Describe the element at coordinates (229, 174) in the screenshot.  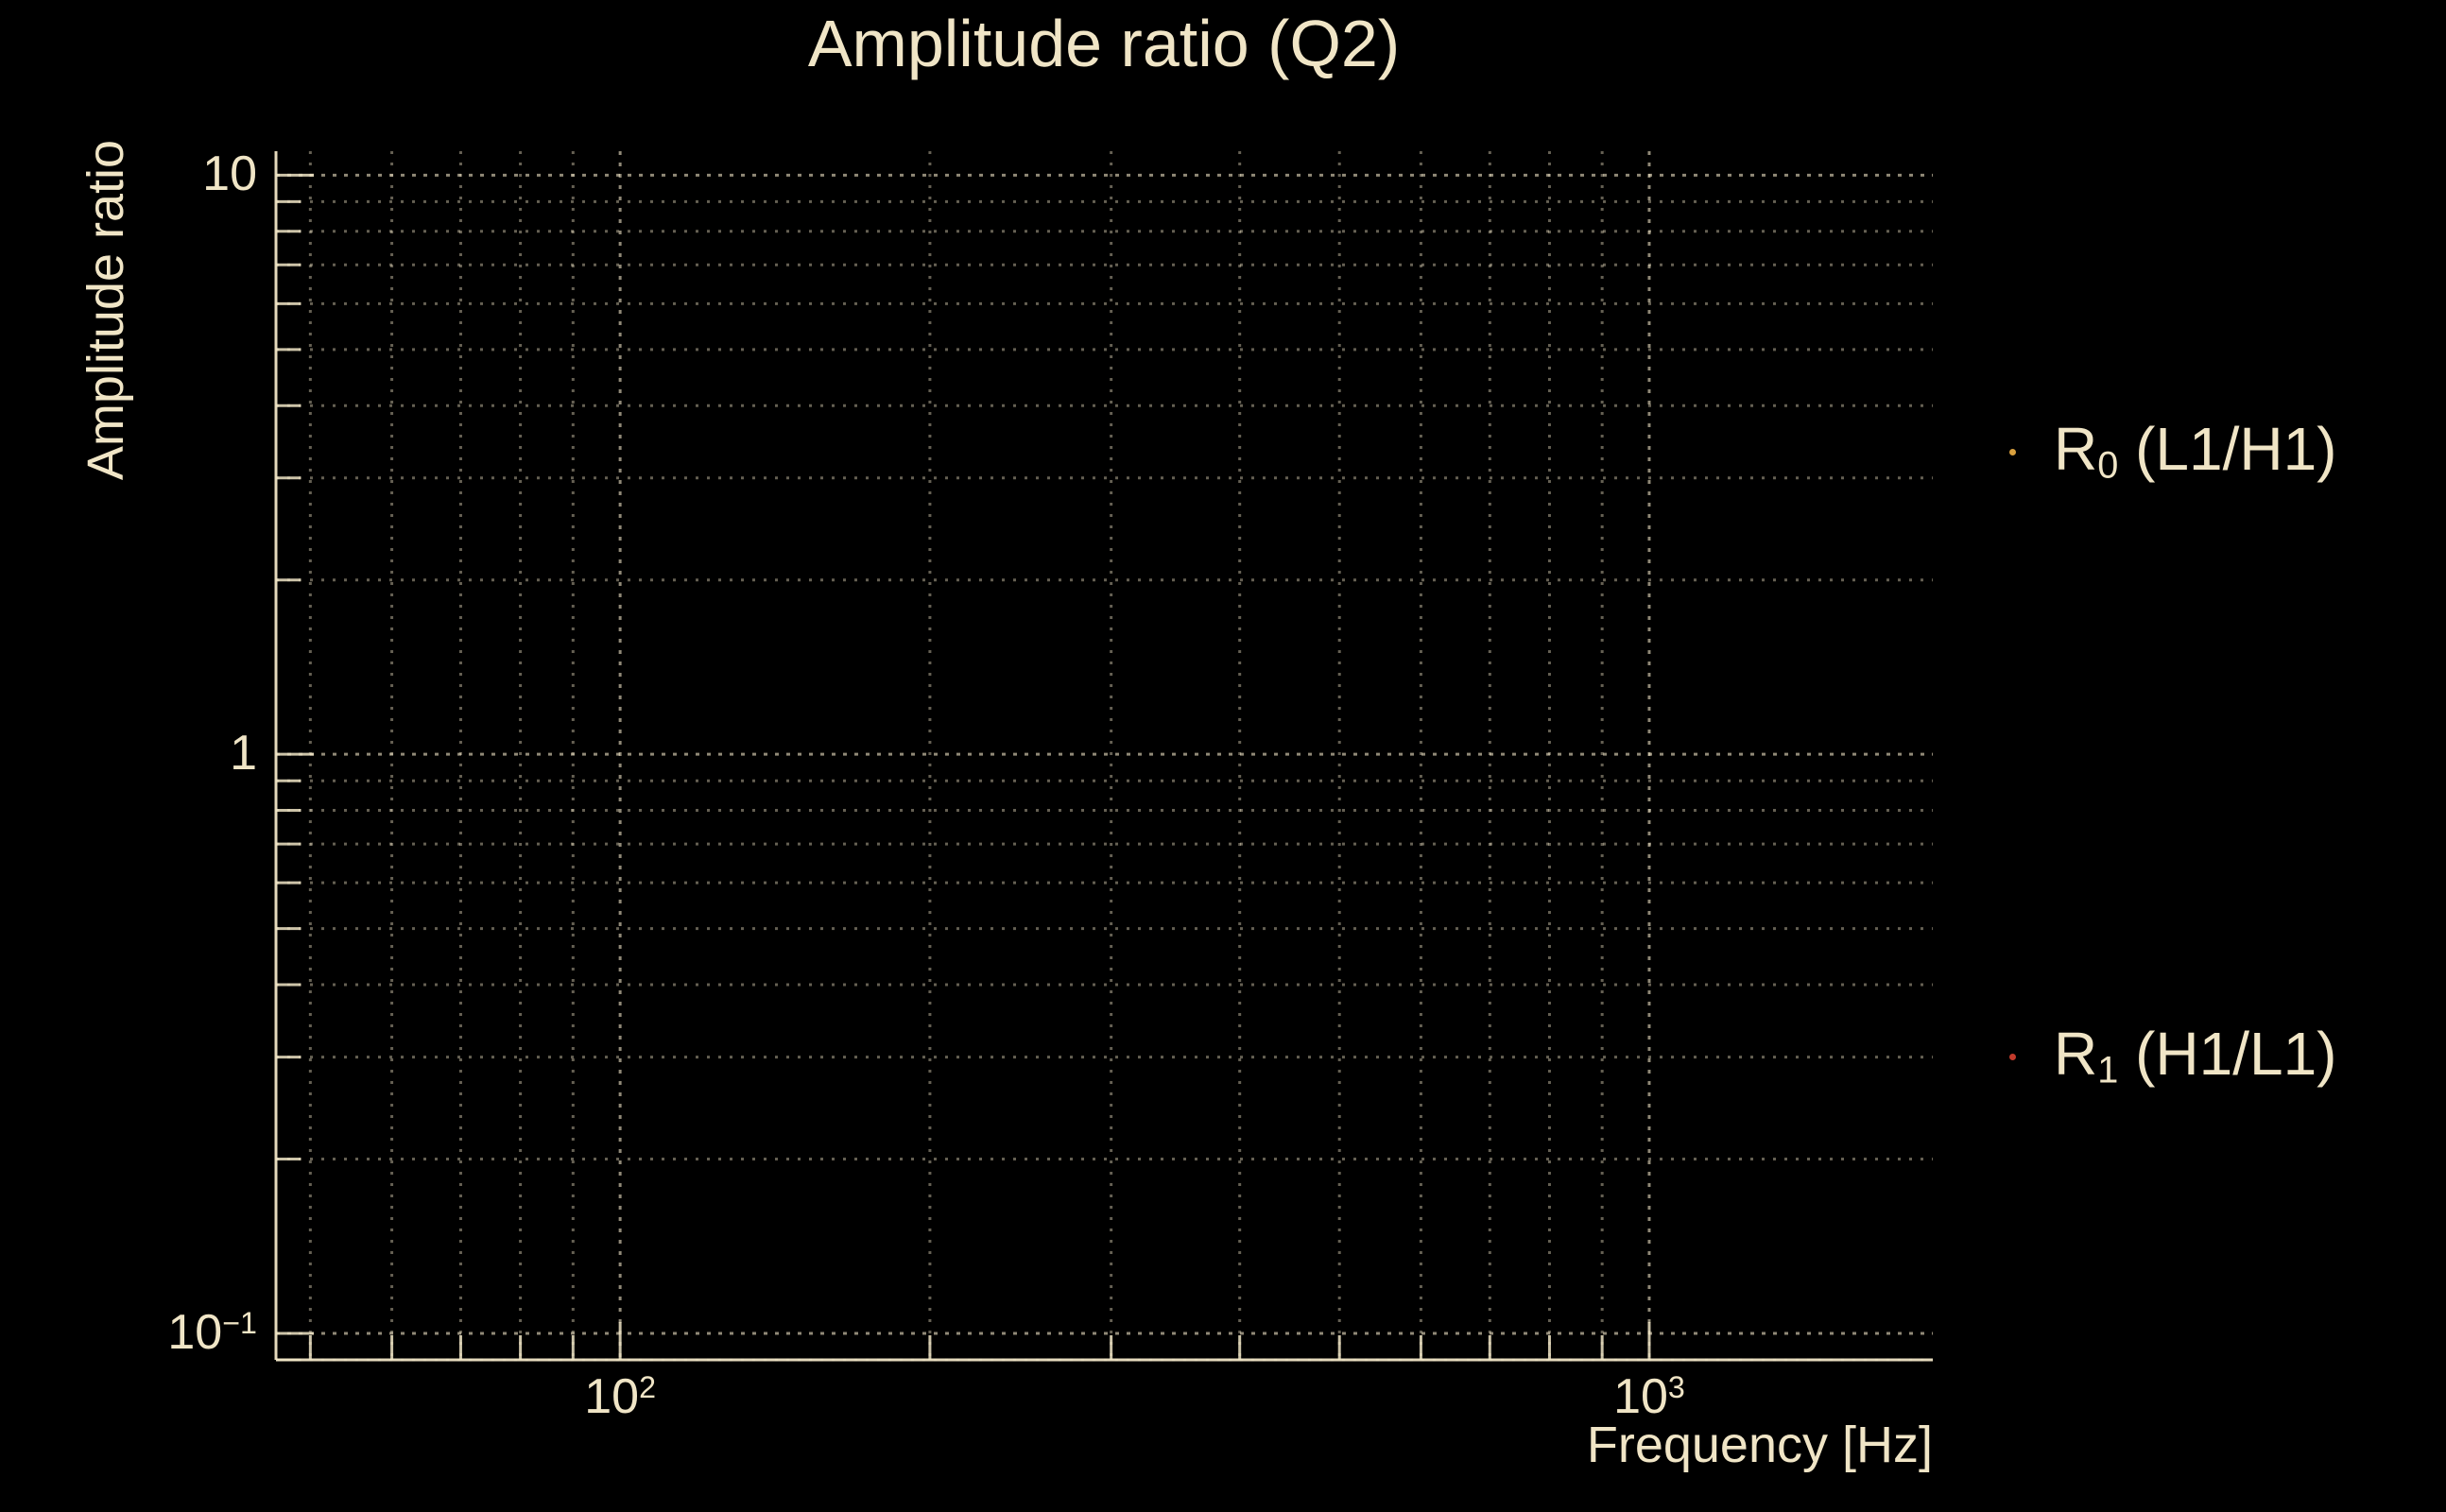
I see `y-tick-label: 10` at that location.